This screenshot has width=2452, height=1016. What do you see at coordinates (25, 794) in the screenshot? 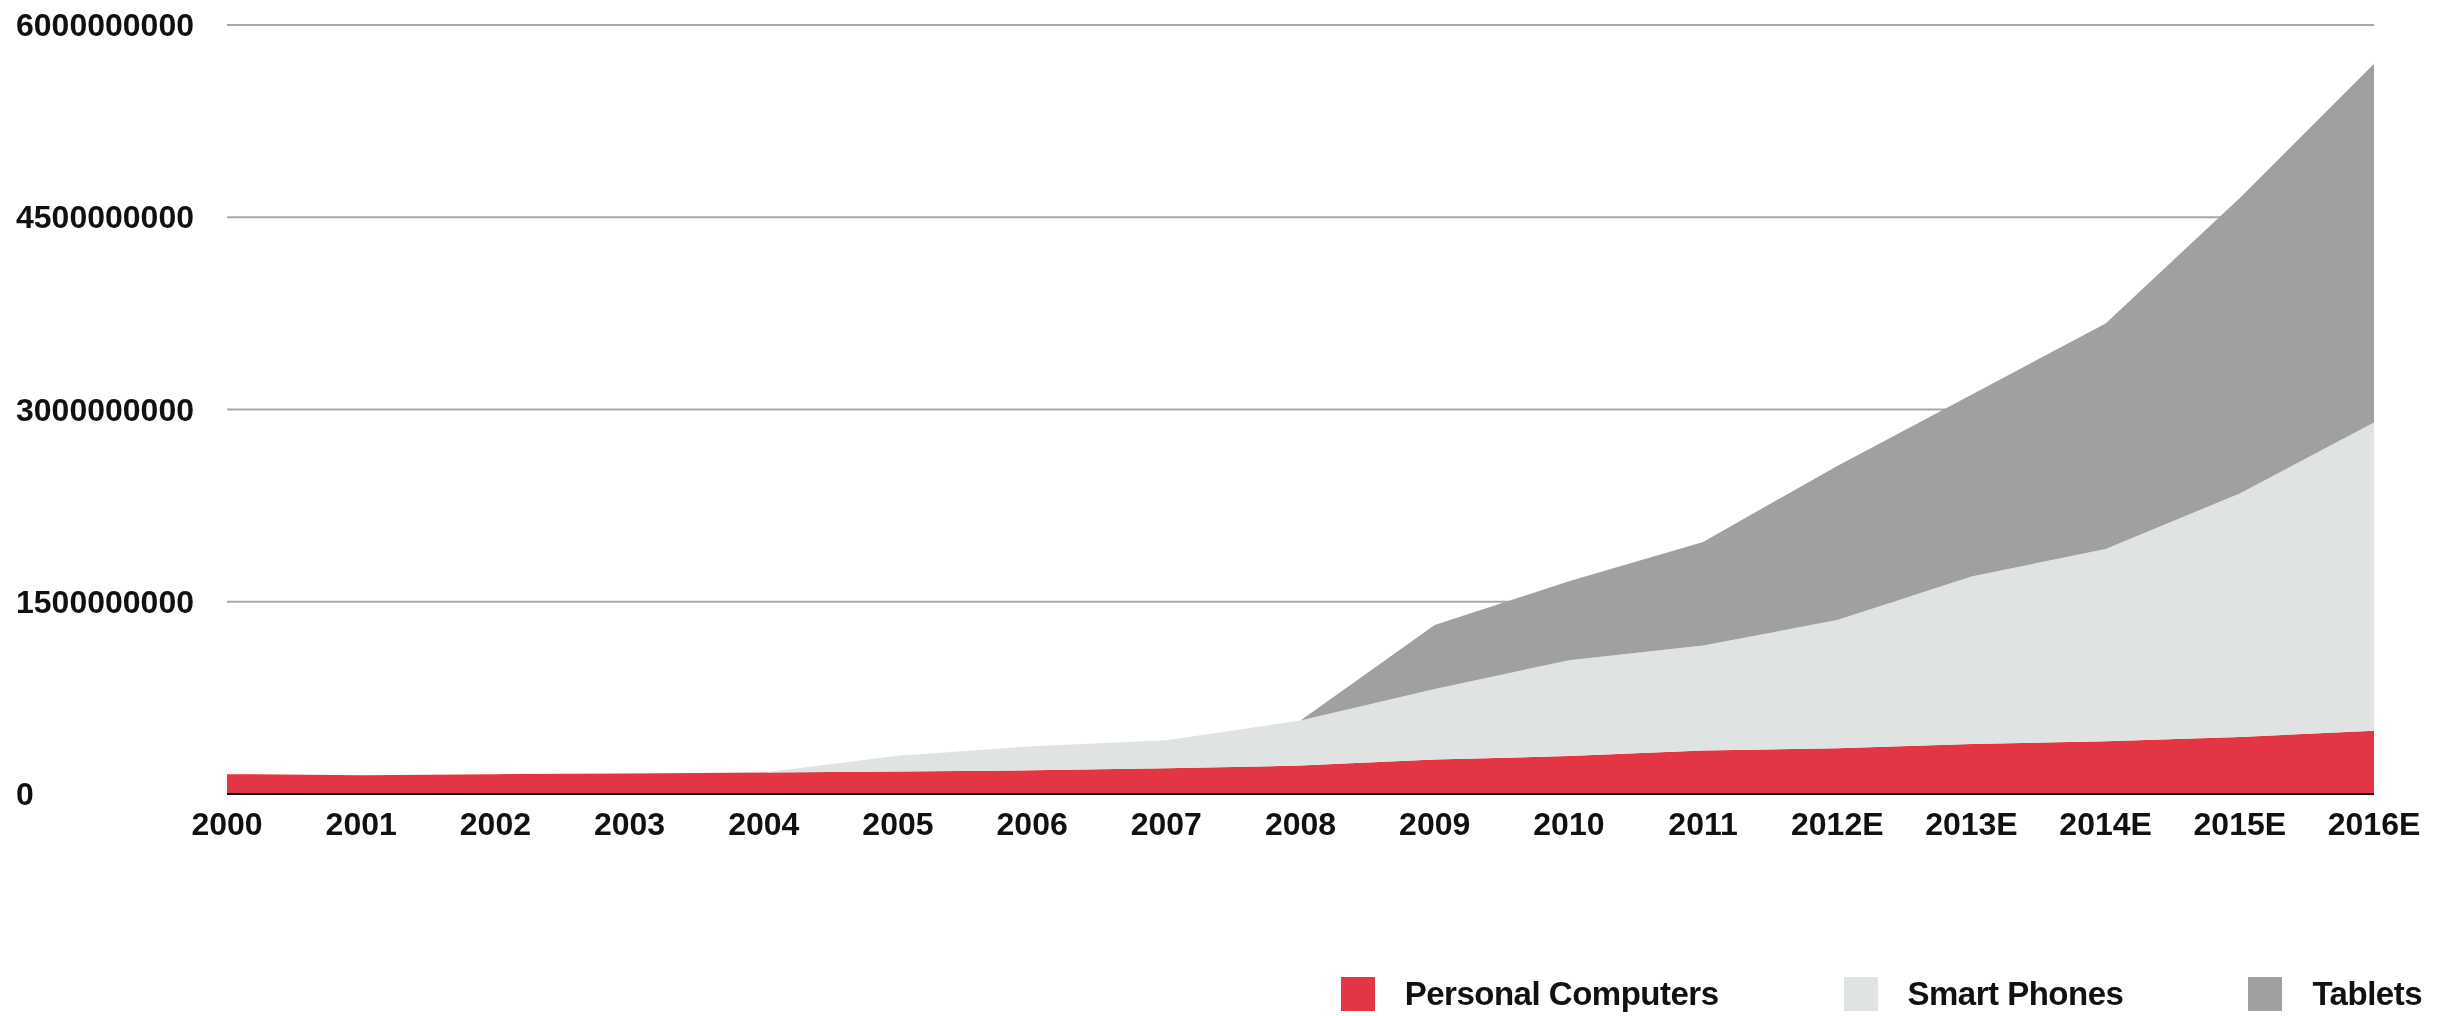
I see `y-tick-label: 0` at bounding box center [25, 794].